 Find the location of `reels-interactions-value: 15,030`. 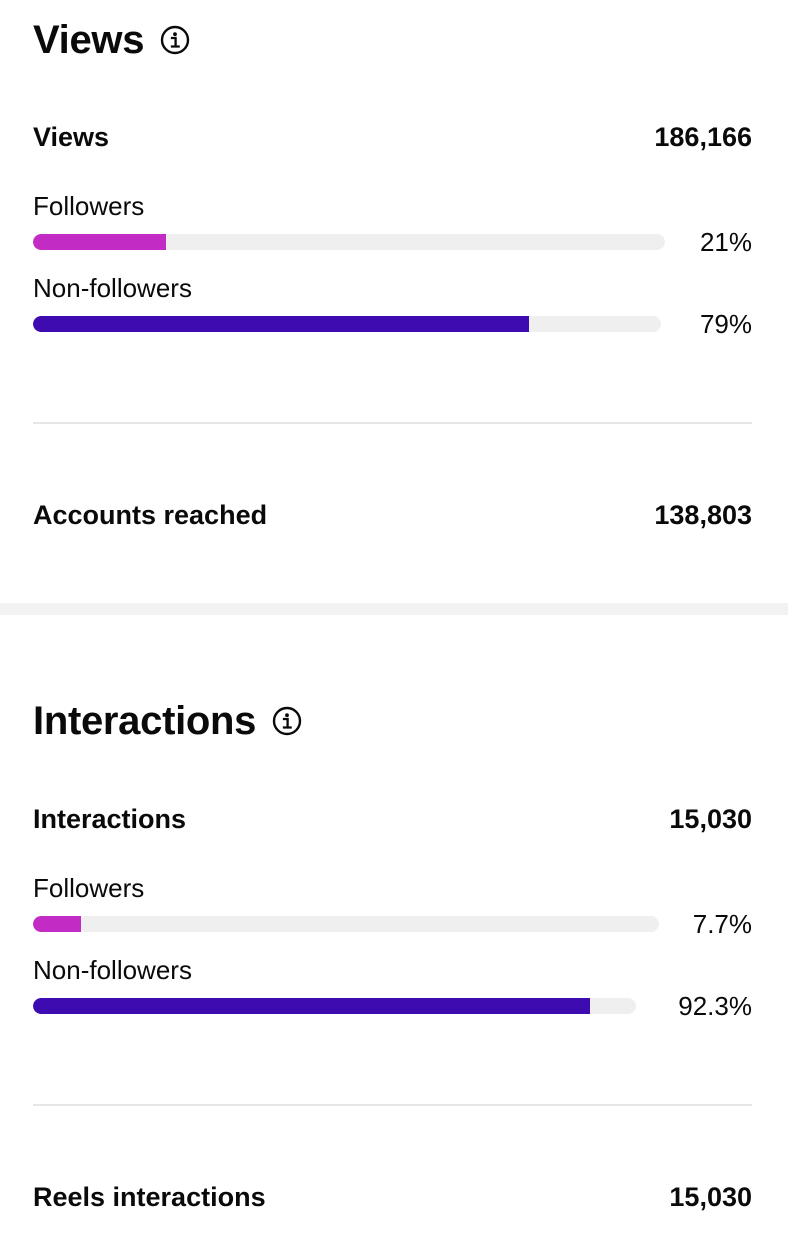

reels-interactions-value: 15,030 is located at coordinates (710, 1197).